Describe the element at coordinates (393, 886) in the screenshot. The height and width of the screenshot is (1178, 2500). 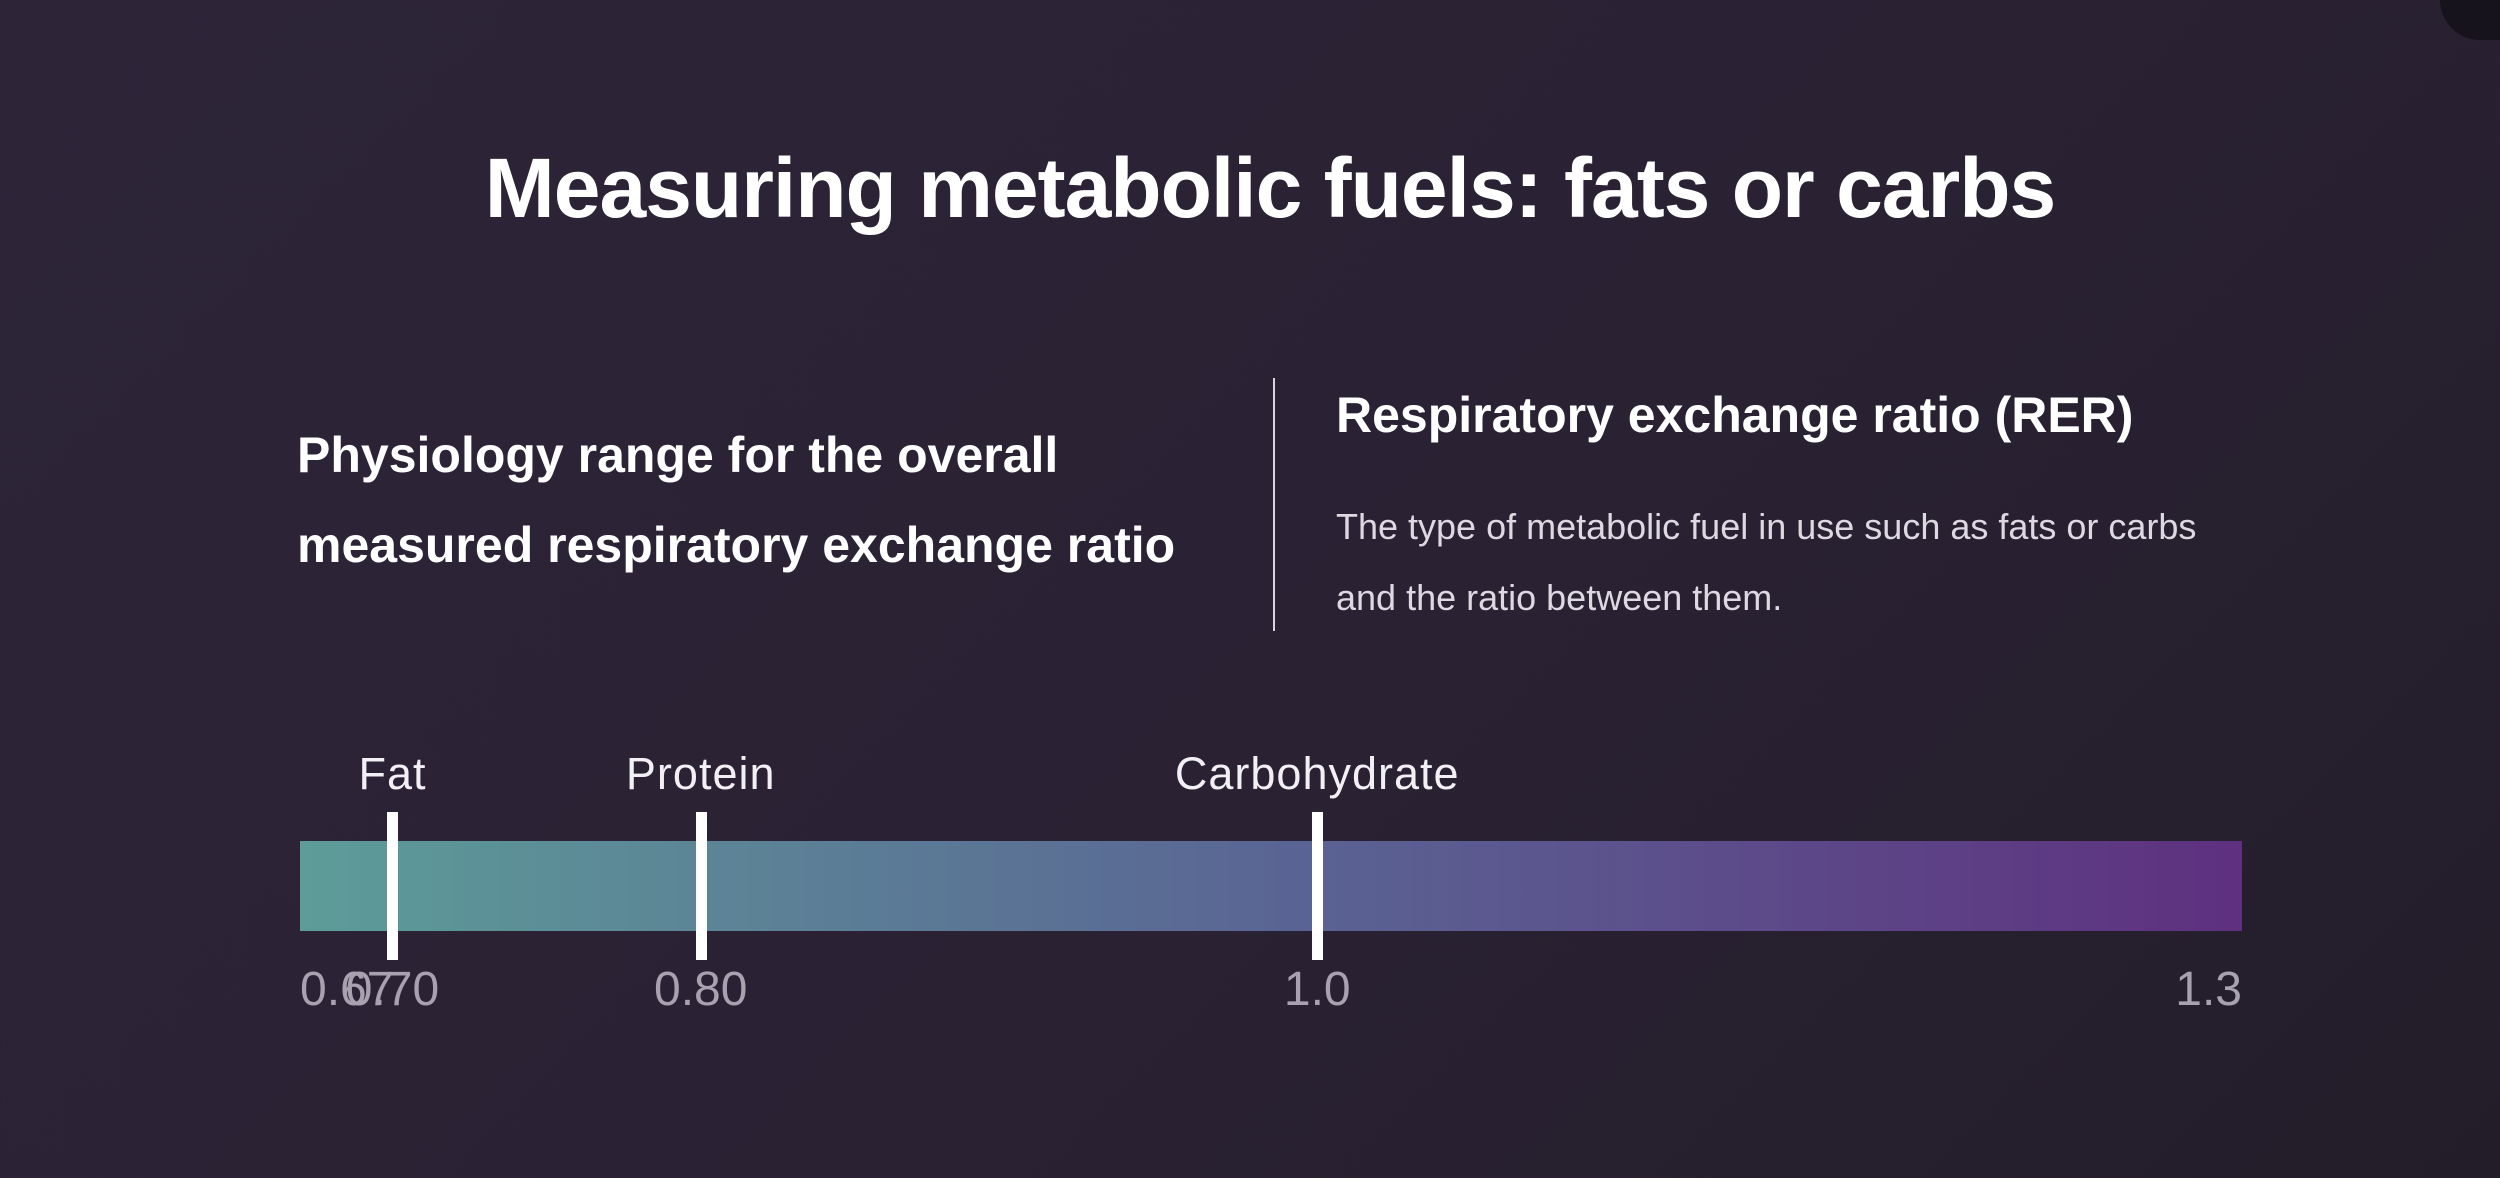
I see `marker-line-fat` at that location.